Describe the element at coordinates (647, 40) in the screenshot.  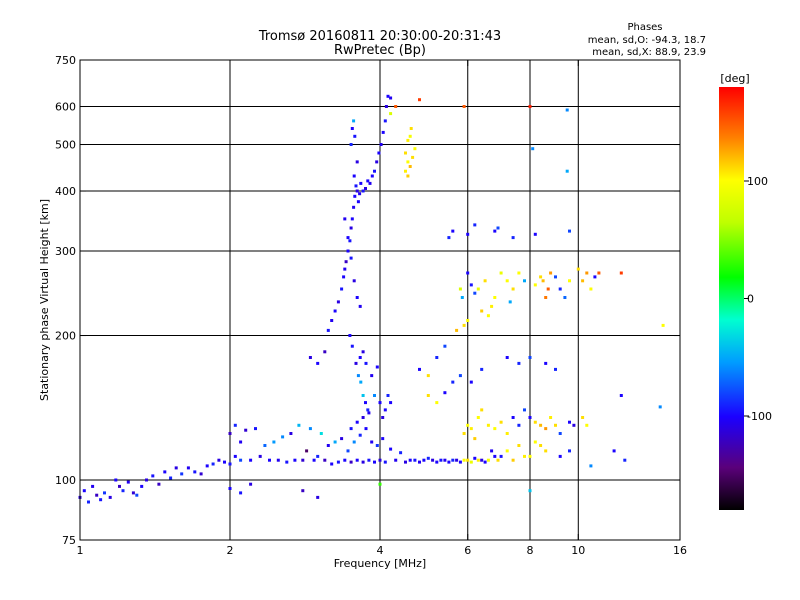
I see `phases-o-stats: mean, sd,O: -94.3, 18.7` at that location.